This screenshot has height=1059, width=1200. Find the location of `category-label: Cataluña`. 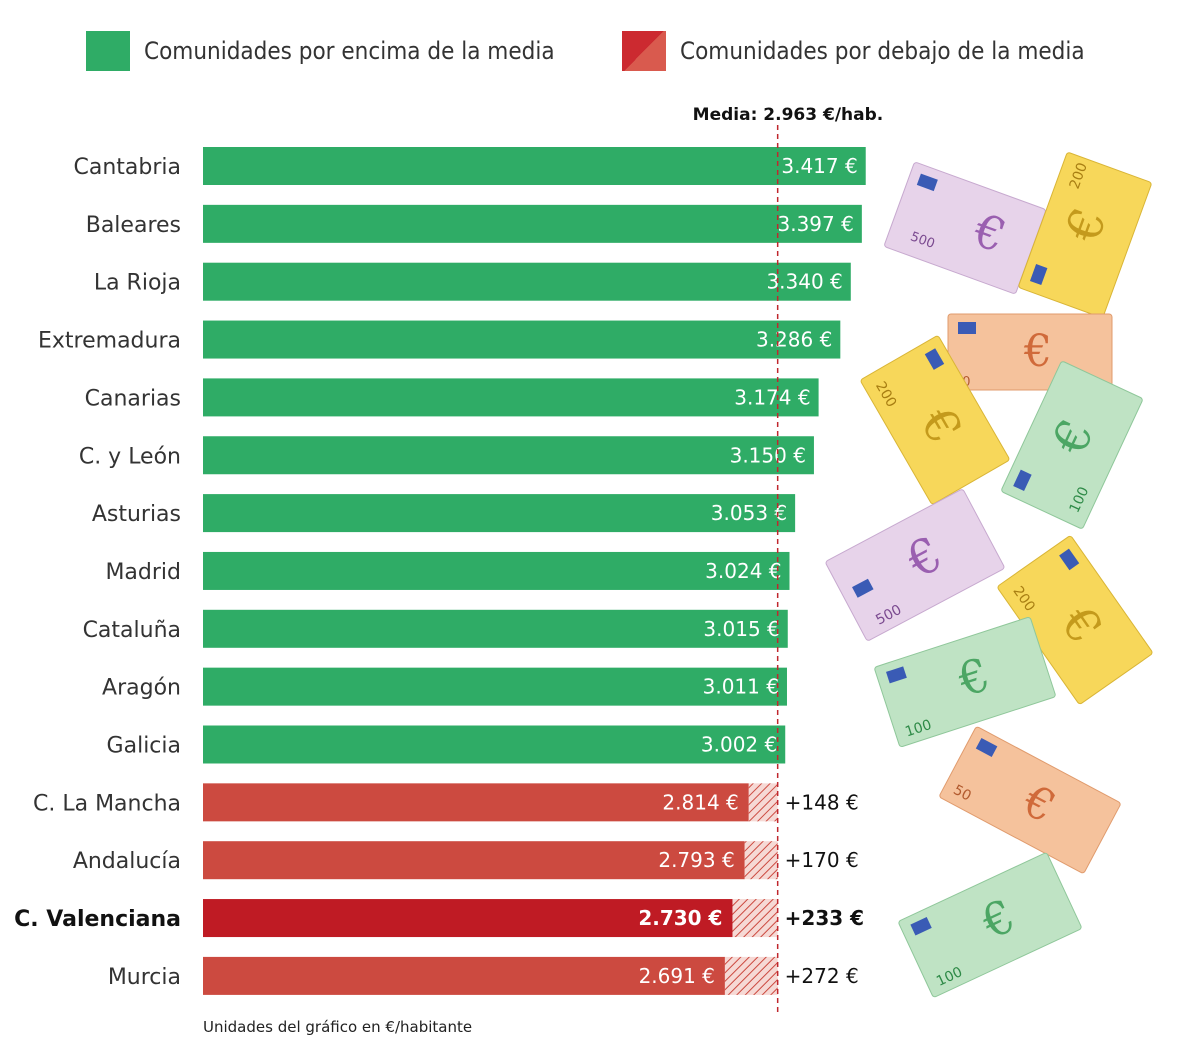

category-label: Cataluña is located at coordinates (132, 630).